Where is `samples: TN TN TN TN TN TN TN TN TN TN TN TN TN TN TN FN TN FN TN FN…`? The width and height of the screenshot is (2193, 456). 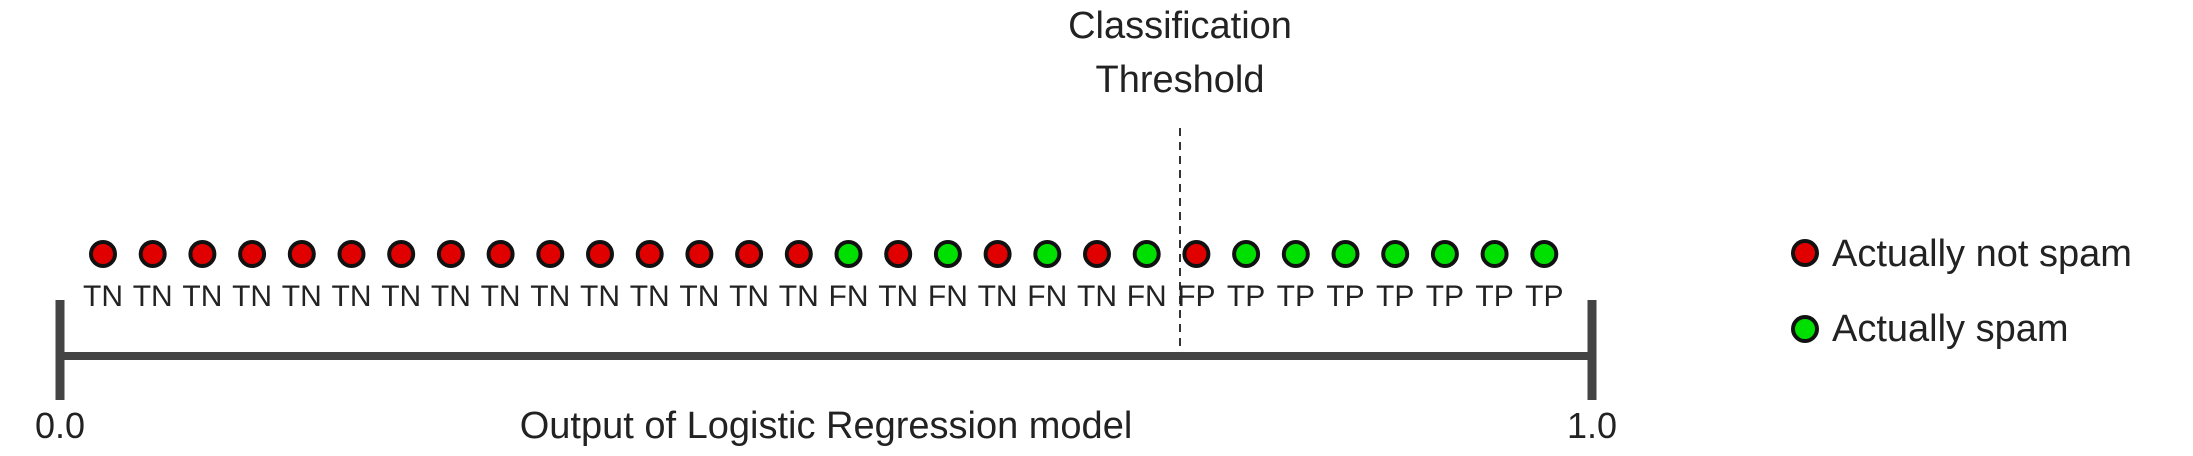
samples: TN TN TN TN TN TN TN TN TN TN TN TN TN TN TN FN TN FN TN FN… is located at coordinates (823, 276).